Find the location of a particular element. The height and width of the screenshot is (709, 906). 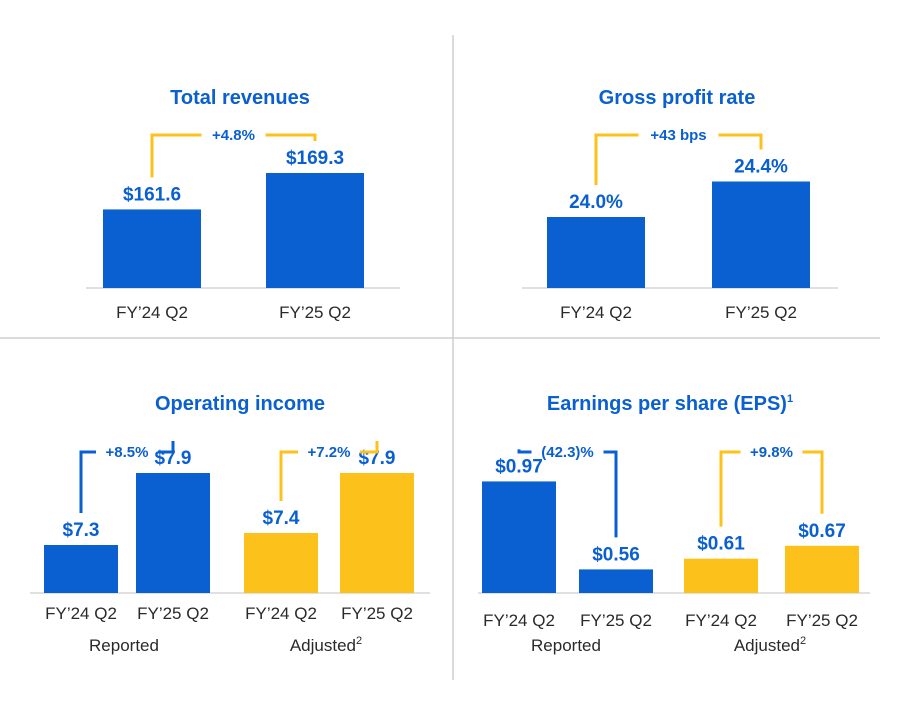

chart-title-text: Earnings per share (EPS) is located at coordinates (667, 404).